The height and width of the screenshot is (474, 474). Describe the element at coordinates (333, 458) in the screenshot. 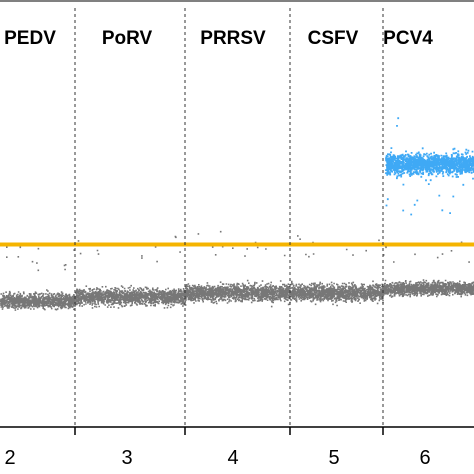

I see `x-tick-label: 5` at that location.